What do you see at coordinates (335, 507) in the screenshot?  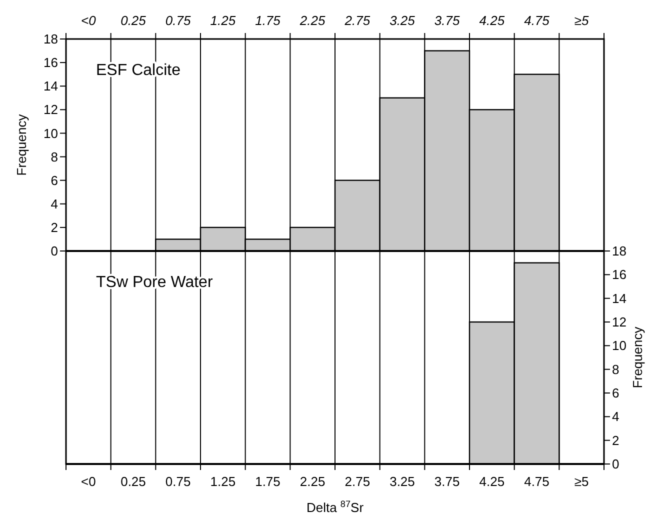 I see `x-axis-title: Delta $^{87}$Sr` at bounding box center [335, 507].